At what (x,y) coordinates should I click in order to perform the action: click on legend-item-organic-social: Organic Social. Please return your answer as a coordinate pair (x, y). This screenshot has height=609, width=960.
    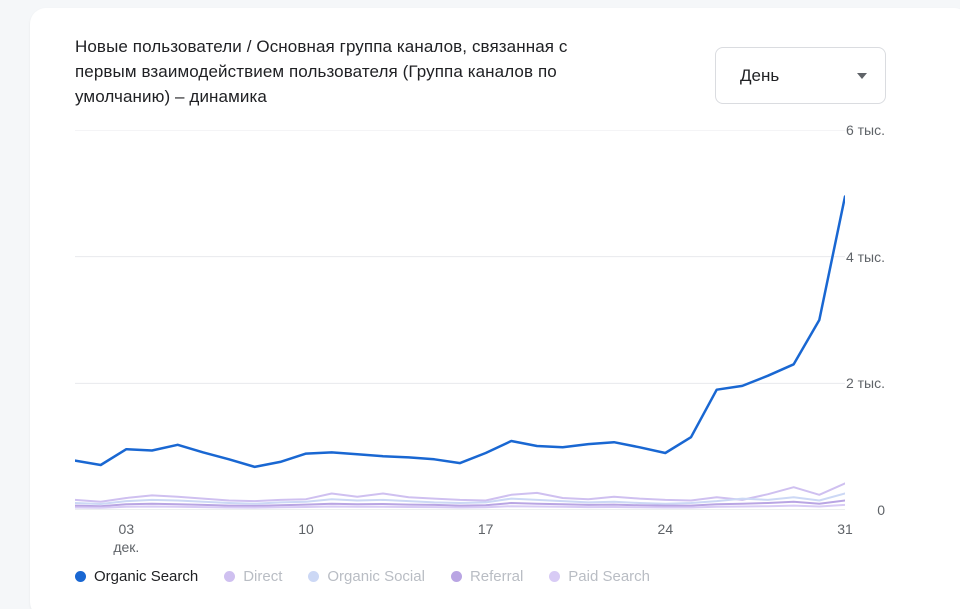
    Looking at the image, I should click on (366, 576).